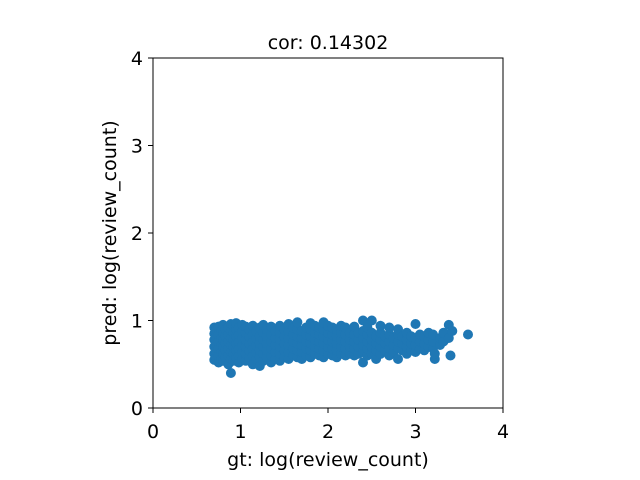  Describe the element at coordinates (137, 409) in the screenshot. I see `y-tick-label: 0` at that location.